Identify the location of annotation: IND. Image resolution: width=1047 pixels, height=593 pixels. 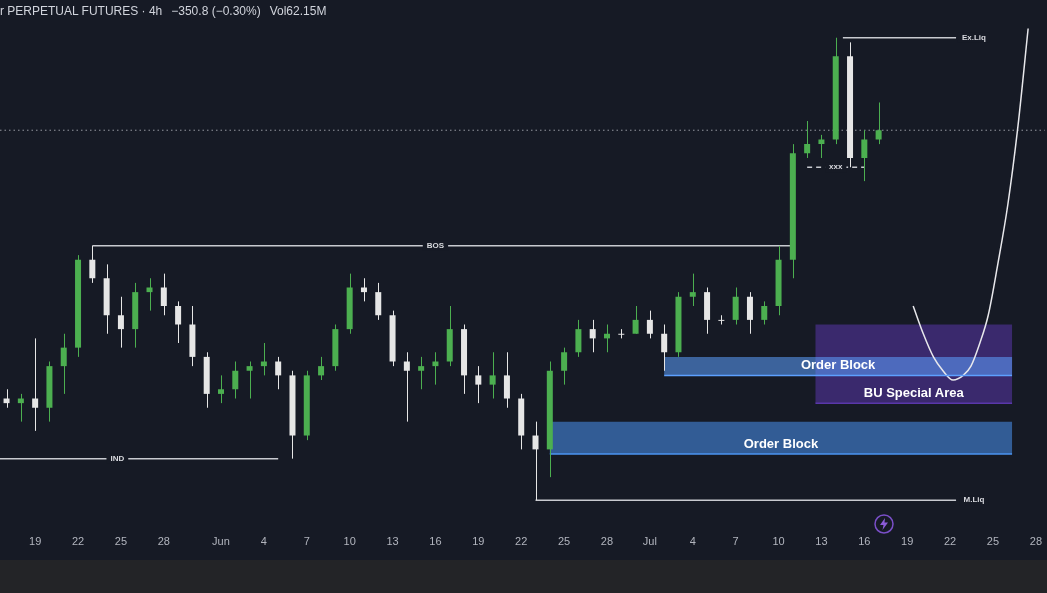
(117, 458).